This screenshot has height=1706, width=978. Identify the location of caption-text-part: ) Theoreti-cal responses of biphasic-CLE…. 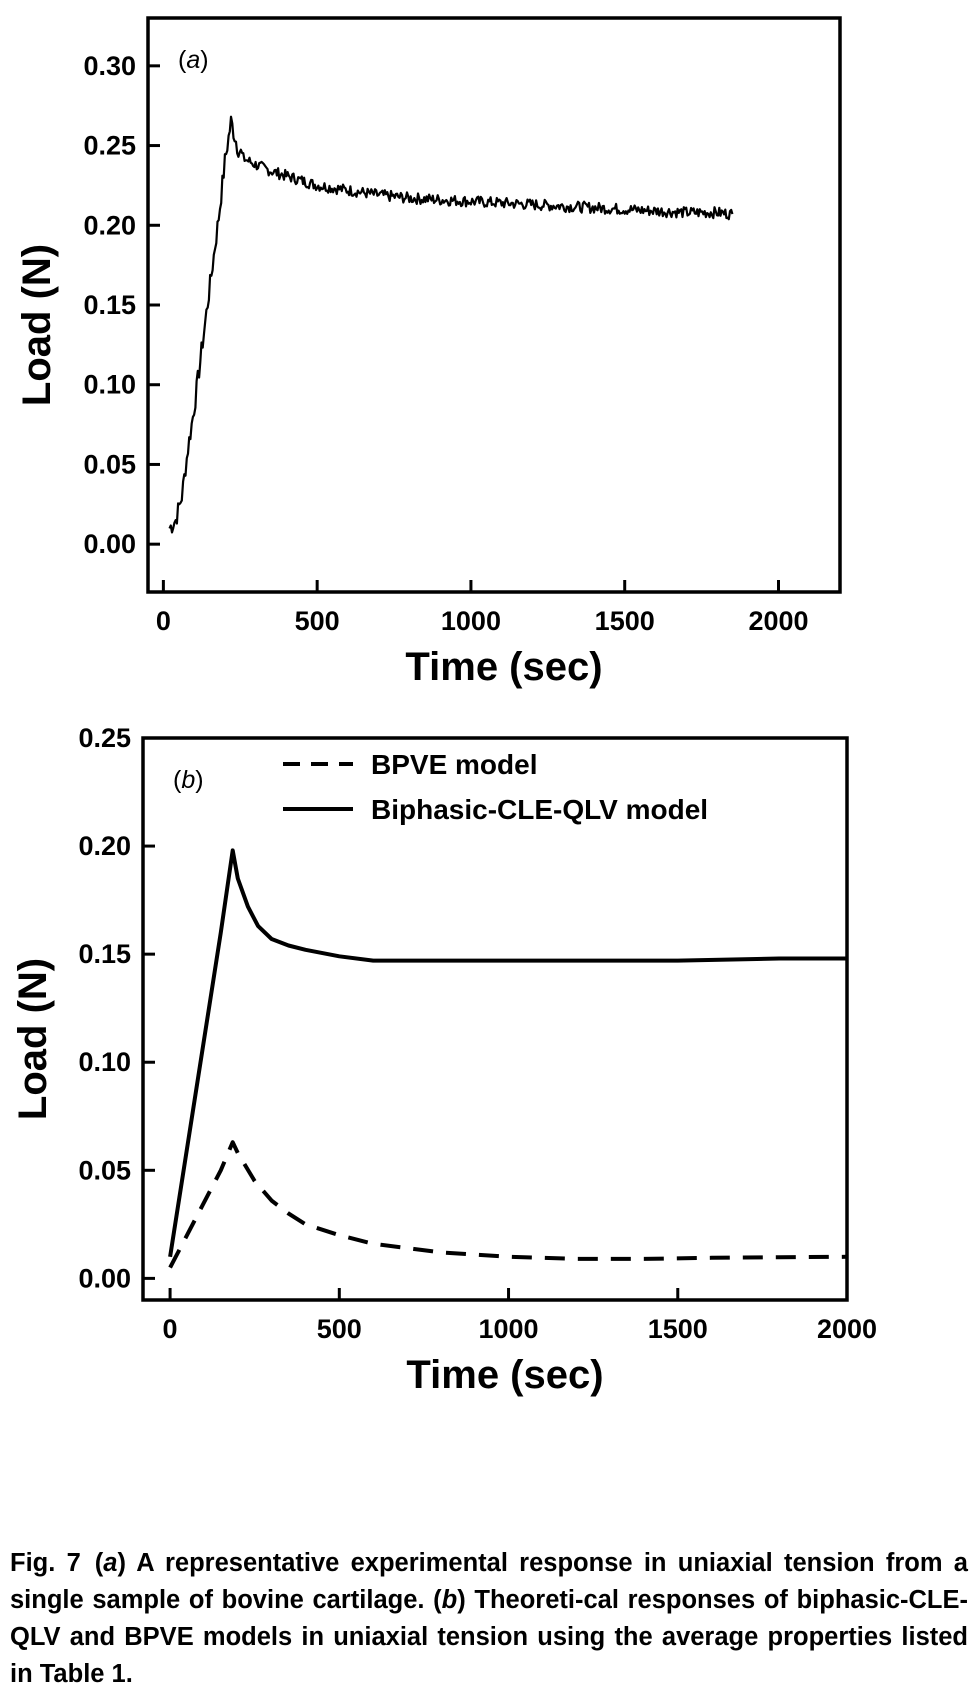
(489, 1637).